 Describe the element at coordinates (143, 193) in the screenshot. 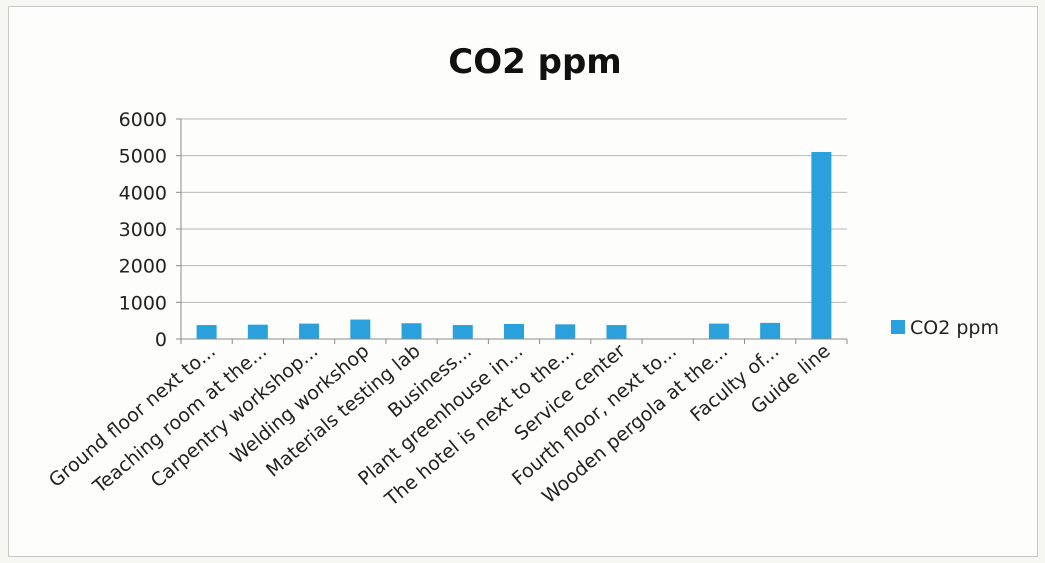

I see `y-tick-label: 4000` at that location.